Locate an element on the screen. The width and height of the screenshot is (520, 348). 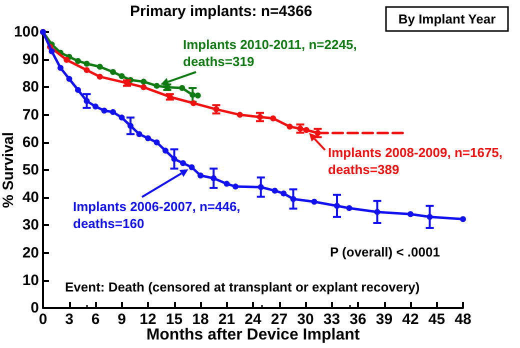
y-tick-label: 70 is located at coordinates (30, 115).